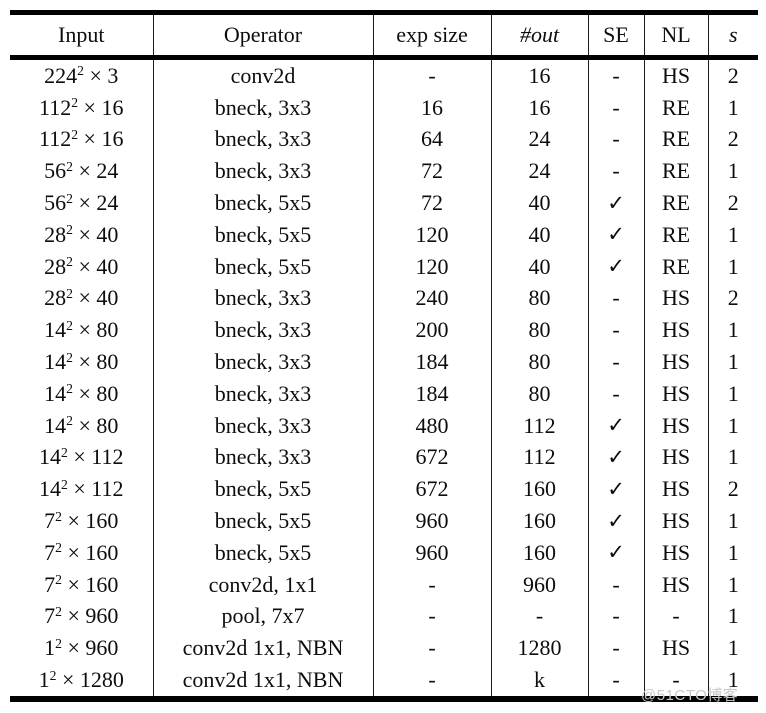 This screenshot has height=713, width=766. What do you see at coordinates (81, 203) in the screenshot?
I see `input-cell: 562 × 24` at bounding box center [81, 203].